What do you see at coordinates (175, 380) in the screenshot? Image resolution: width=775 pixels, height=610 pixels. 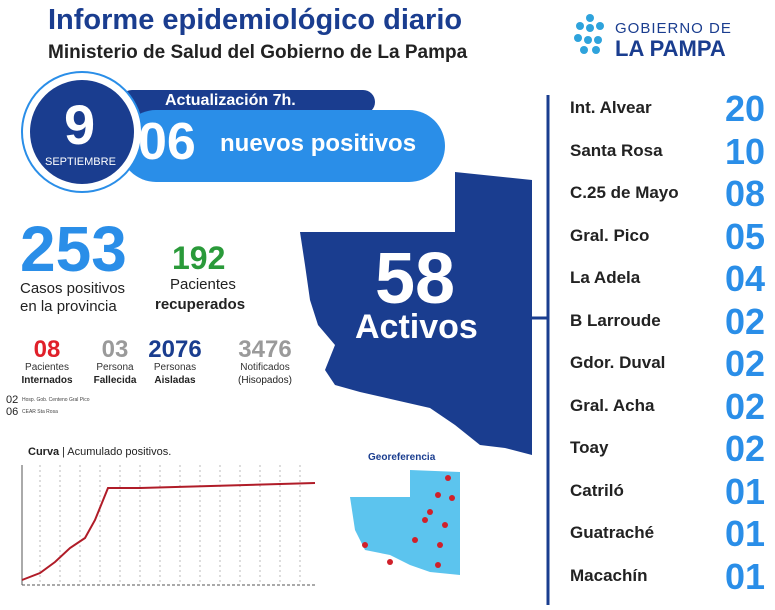 I see `stat-line2: Aisladas` at bounding box center [175, 380].